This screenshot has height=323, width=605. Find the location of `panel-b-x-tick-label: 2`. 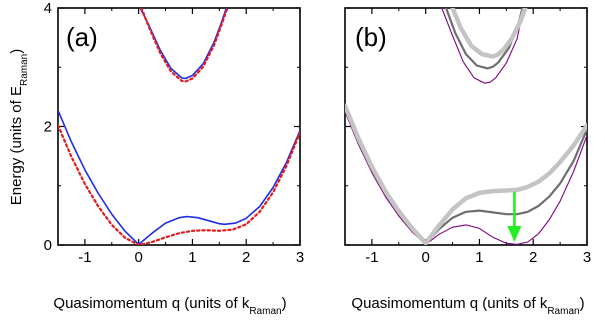

panel-b-x-tick-label: 2 is located at coordinates (533, 257).